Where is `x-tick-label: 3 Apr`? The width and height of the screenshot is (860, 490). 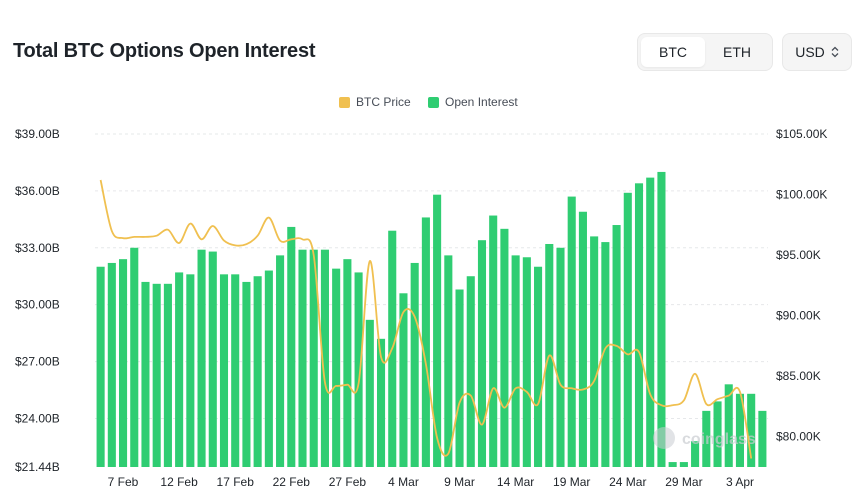
x-tick-label: 3 Apr is located at coordinates (740, 482).